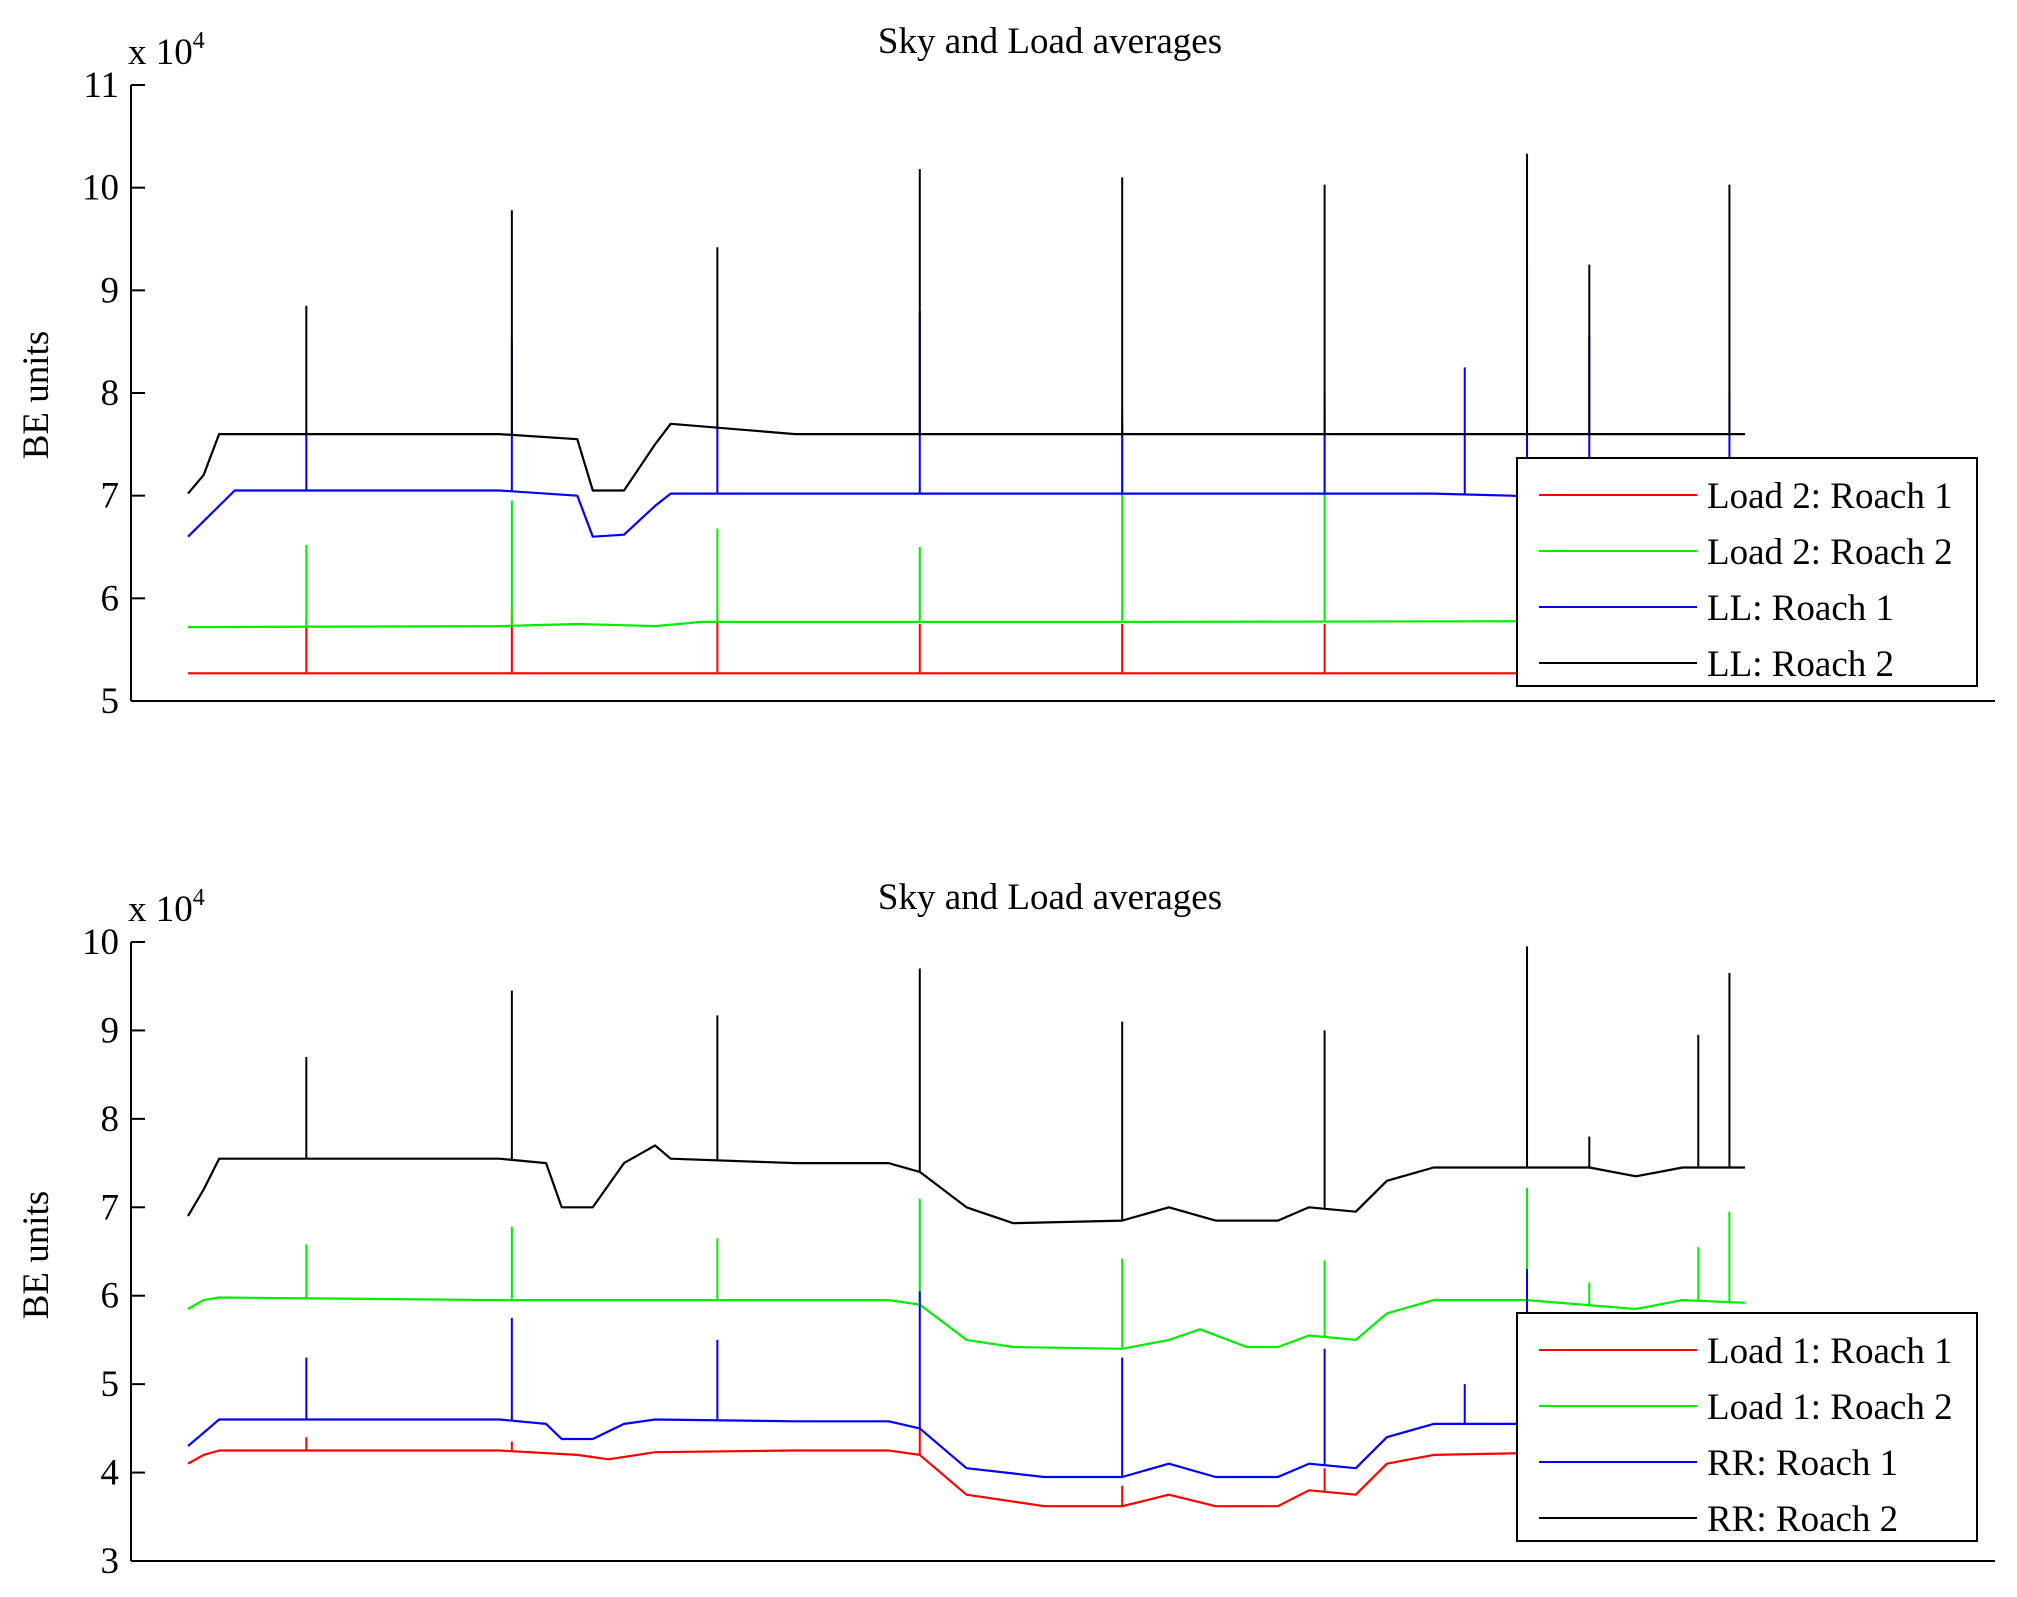 The image size is (2017, 1597). Describe the element at coordinates (1802, 1519) in the screenshot. I see `legend-label: RR: Roach 2` at that location.